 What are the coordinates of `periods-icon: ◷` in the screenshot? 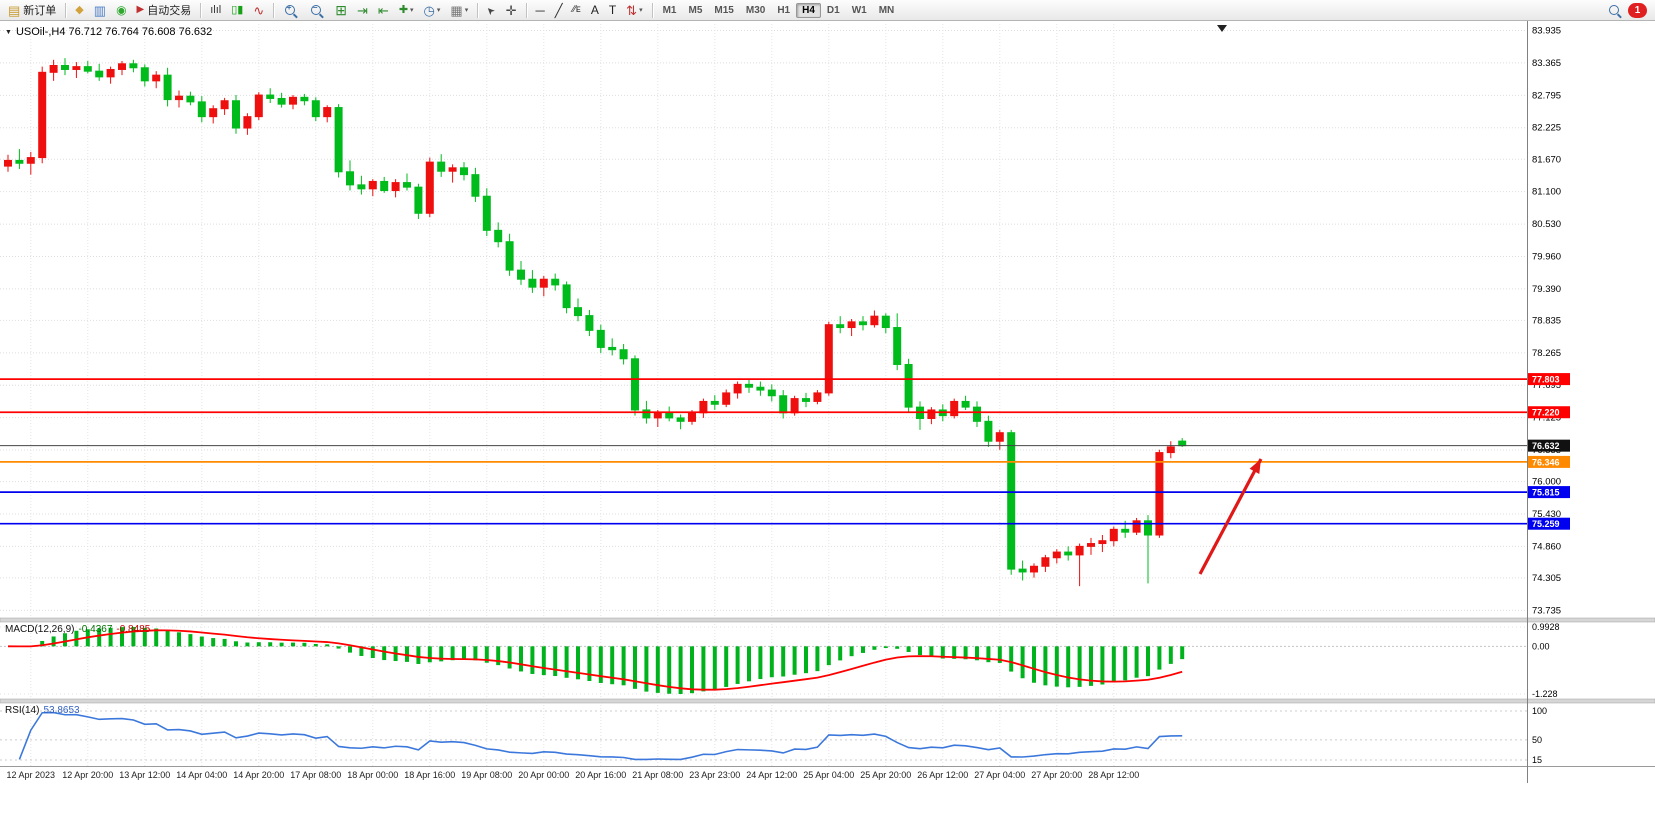 It's located at (429, 10).